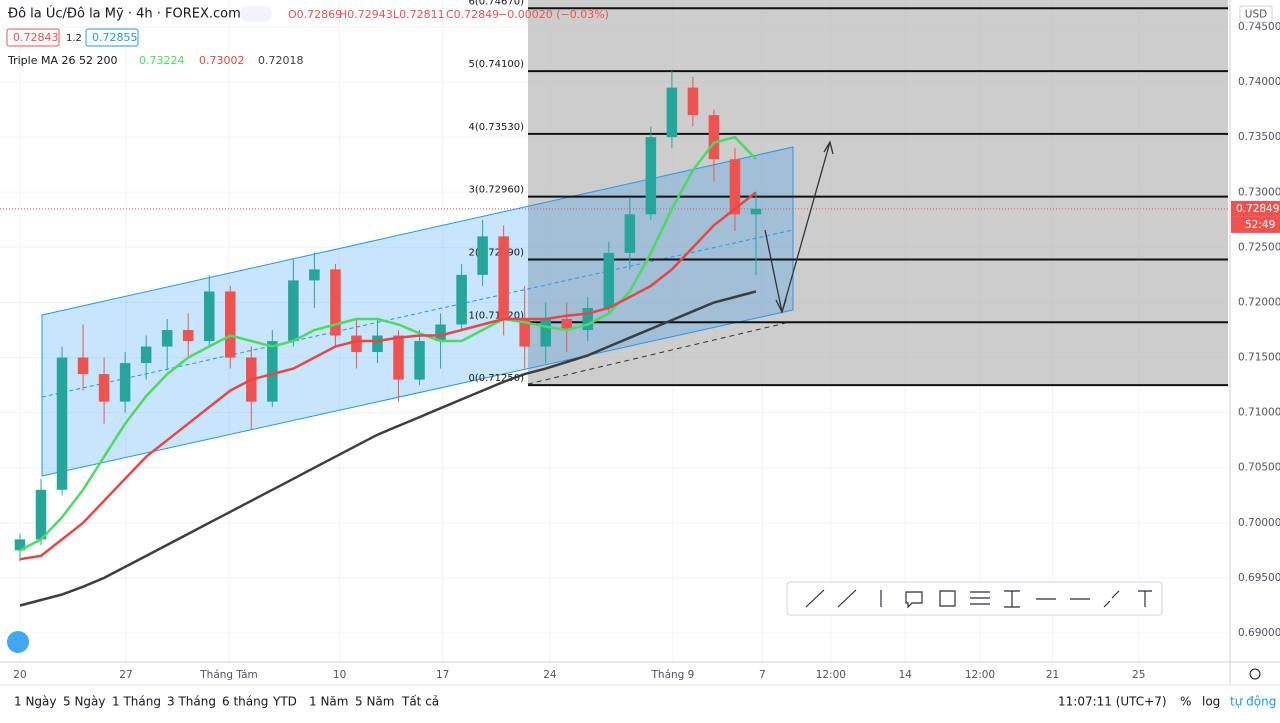 The height and width of the screenshot is (723, 1280). I want to click on y-tick-label: 0.74500, so click(1259, 27).